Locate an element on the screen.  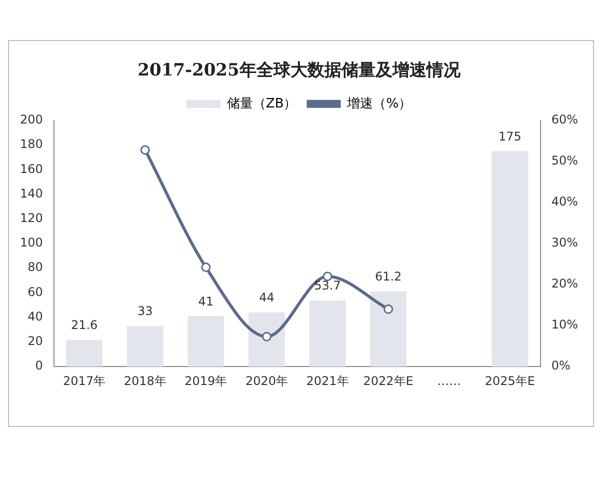
x-tick-label: 2025年E is located at coordinates (509, 381).